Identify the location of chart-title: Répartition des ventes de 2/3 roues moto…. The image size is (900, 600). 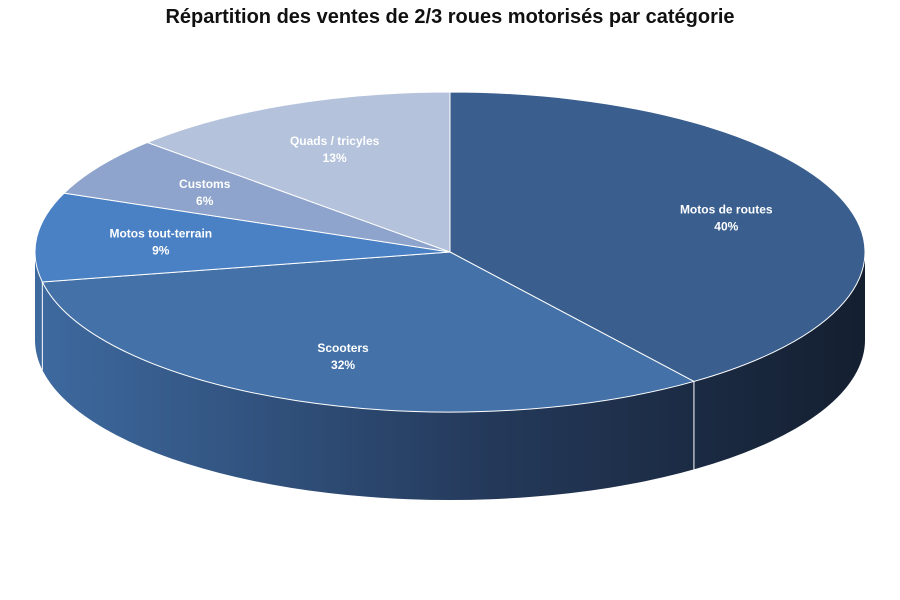
(450, 17).